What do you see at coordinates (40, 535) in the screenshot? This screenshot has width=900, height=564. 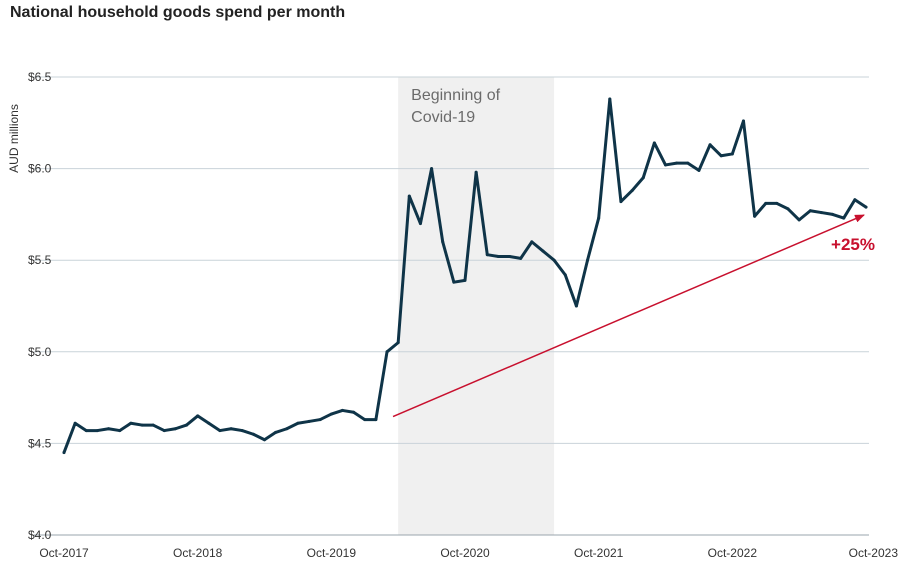 I see `y-tick-label: $4.0` at bounding box center [40, 535].